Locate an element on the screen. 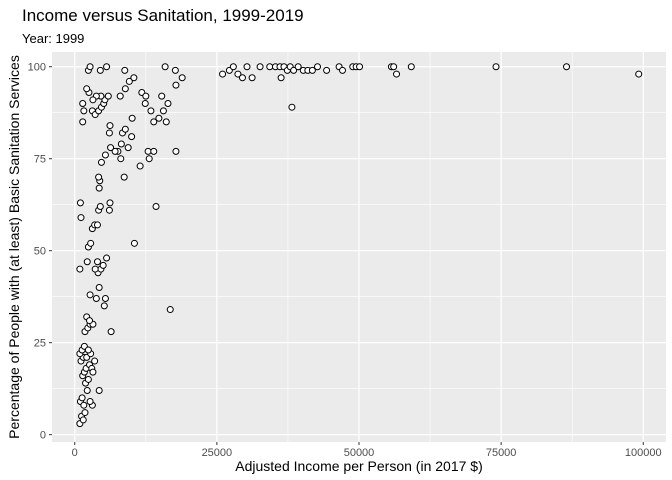  x-tick-label: 0 is located at coordinates (75, 453).